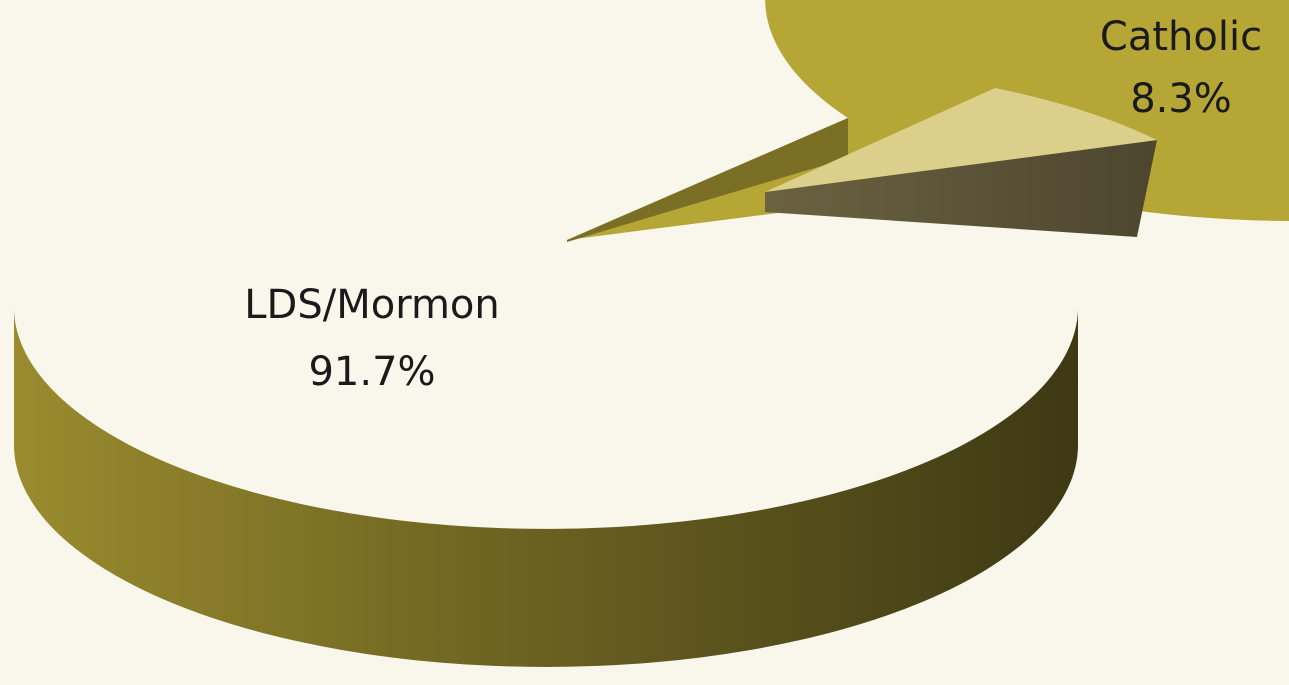  I want to click on slice-catholic, so click(961, 140).